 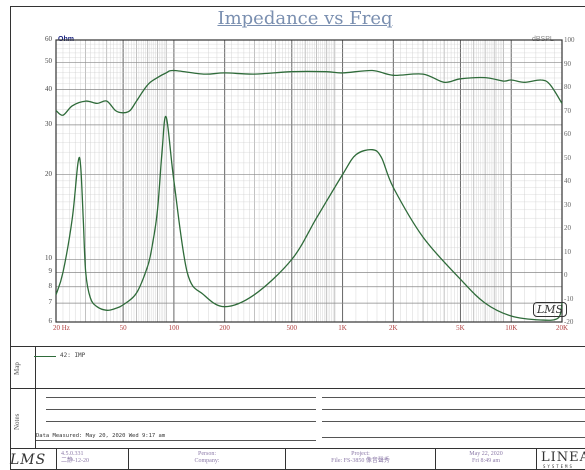 What do you see at coordinates (23, 367) in the screenshot?
I see `map-sidebox` at bounding box center [23, 367].